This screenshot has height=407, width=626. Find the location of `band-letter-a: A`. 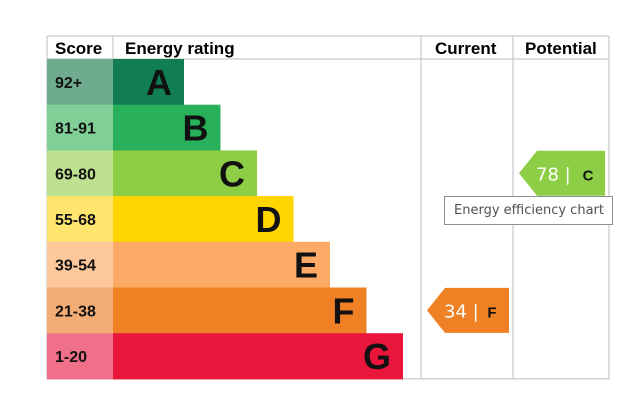

band-letter-a: A is located at coordinates (159, 82).